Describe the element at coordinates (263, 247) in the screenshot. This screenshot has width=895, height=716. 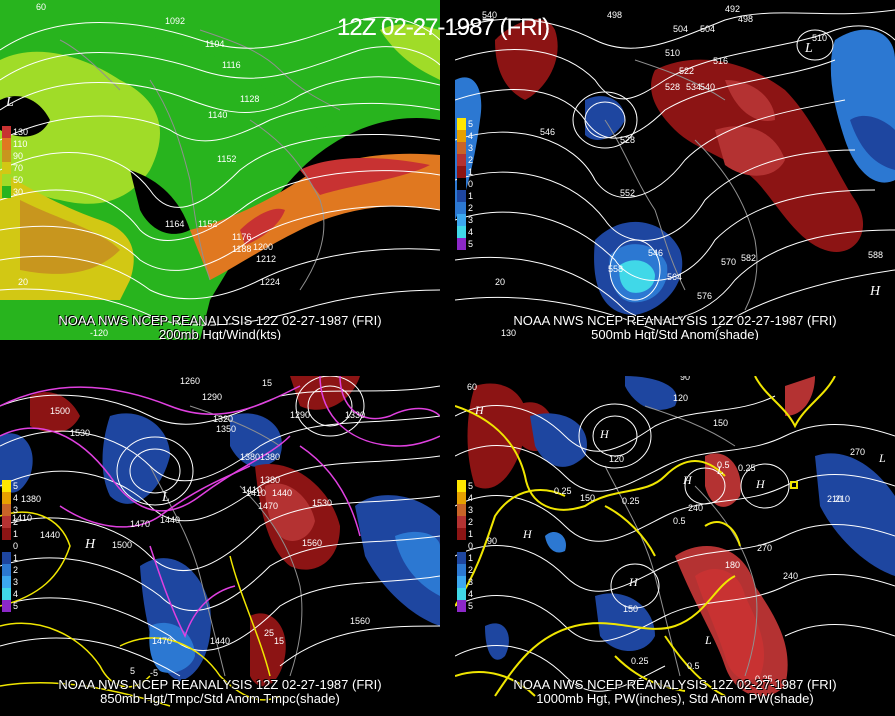
I see `contour-label: 1200` at that location.